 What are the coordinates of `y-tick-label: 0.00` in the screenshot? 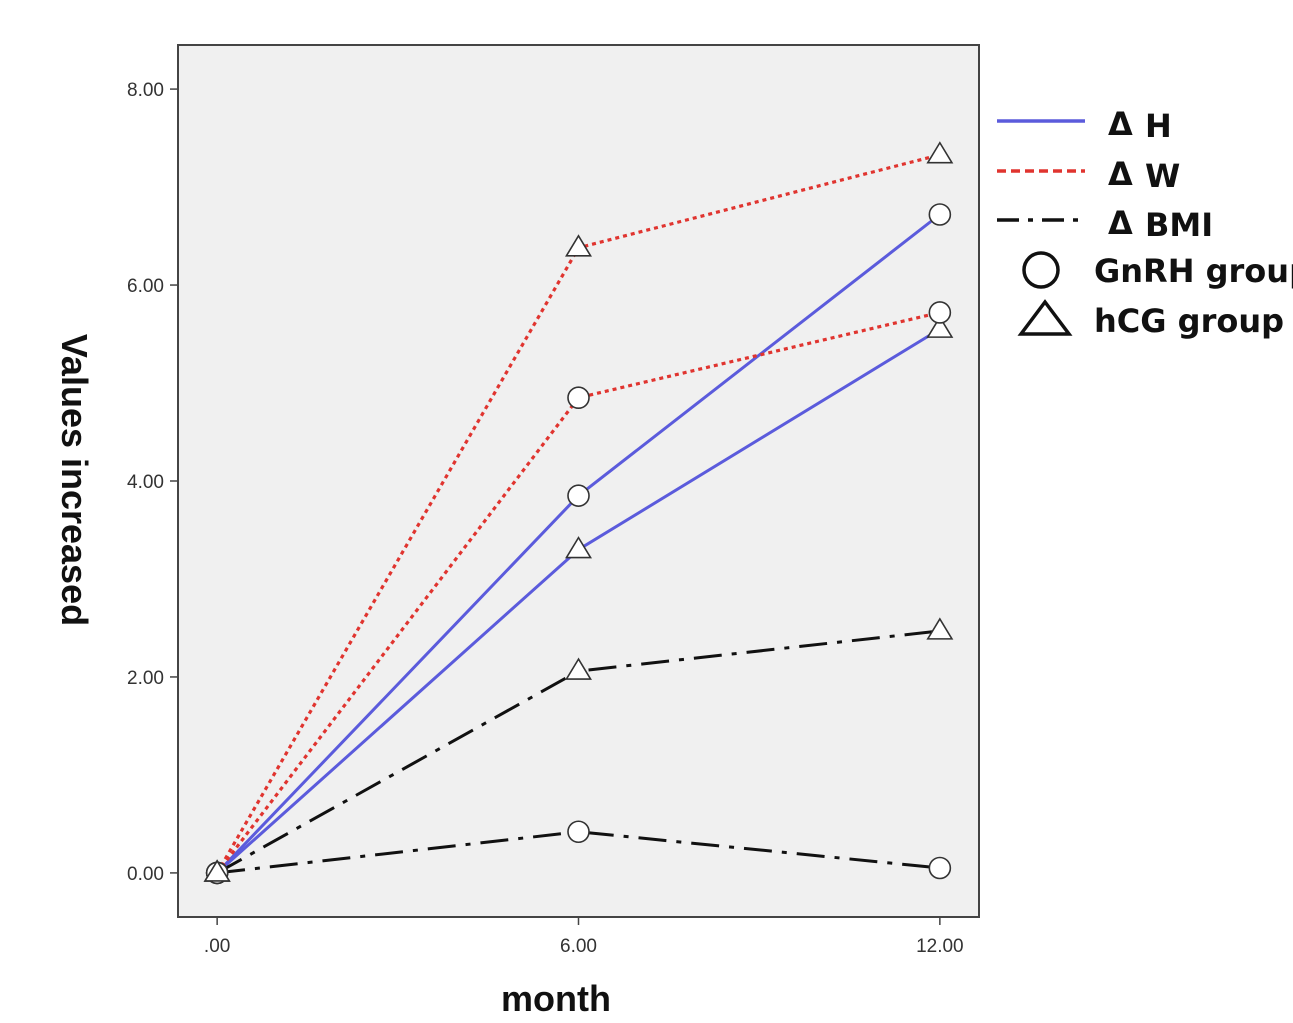 It's located at (145, 874).